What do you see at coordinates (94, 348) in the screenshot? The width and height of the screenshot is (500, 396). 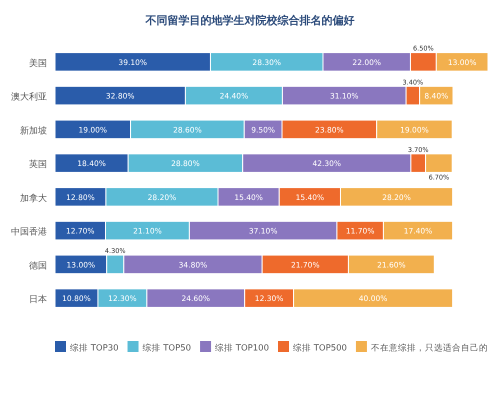 I see `legend-label: 综排 TOP30` at bounding box center [94, 348].